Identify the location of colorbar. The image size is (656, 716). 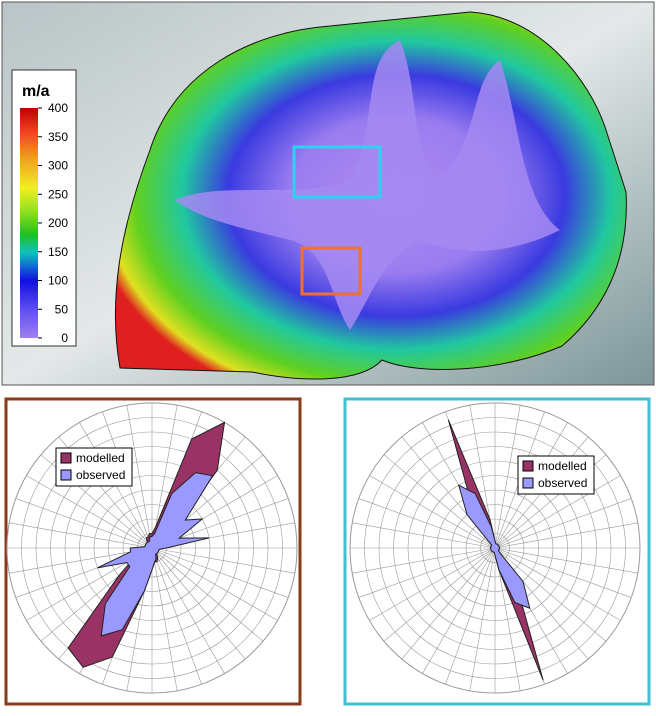
(29, 223).